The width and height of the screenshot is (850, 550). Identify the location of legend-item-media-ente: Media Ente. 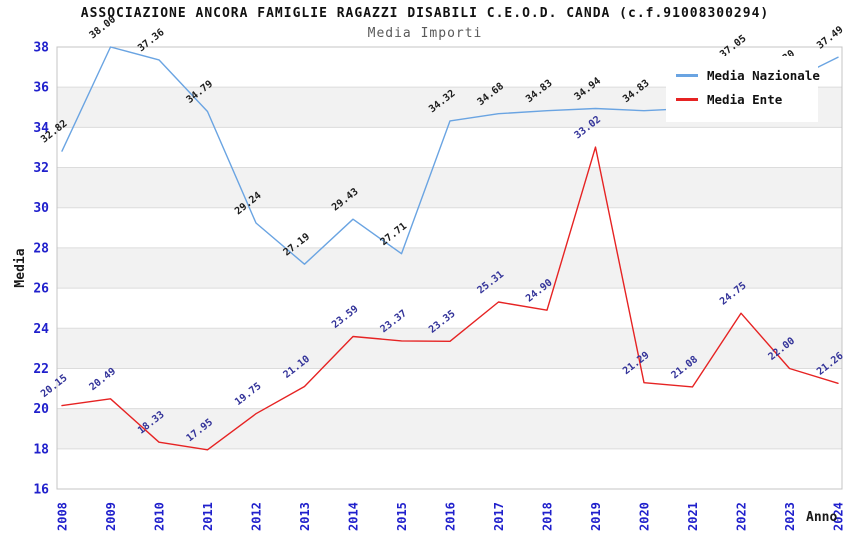
(744, 99).